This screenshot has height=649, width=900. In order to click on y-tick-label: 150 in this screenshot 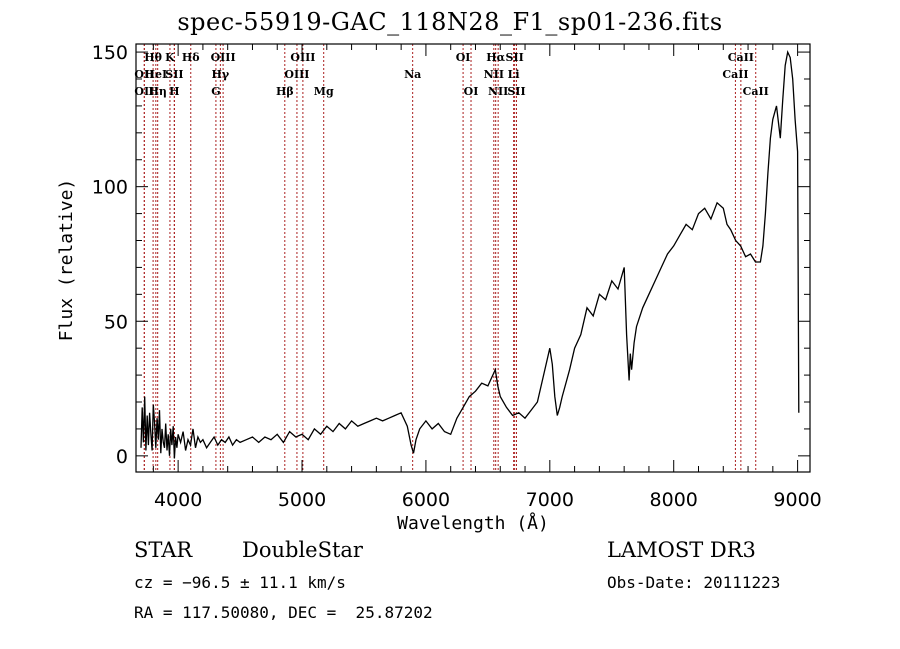, I will do `click(110, 53)`.